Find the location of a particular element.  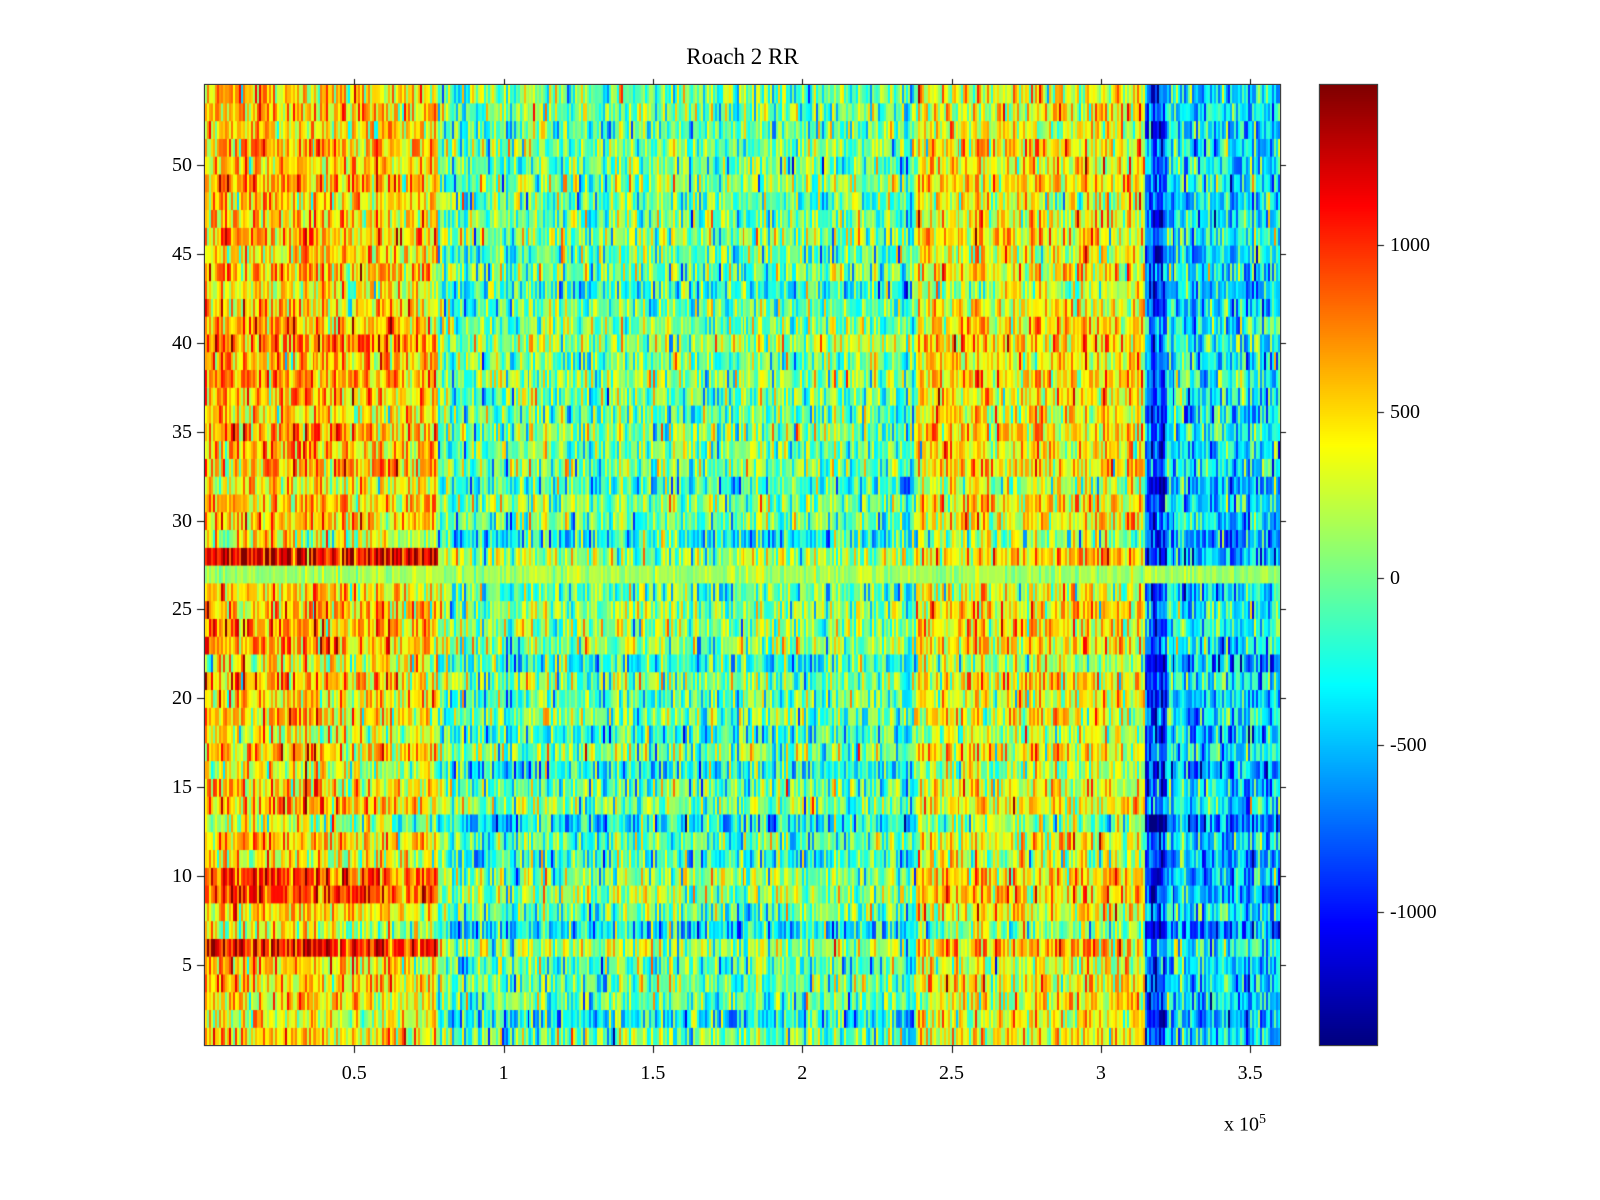

x-multiplier-base: x 10 is located at coordinates (1241, 1124).